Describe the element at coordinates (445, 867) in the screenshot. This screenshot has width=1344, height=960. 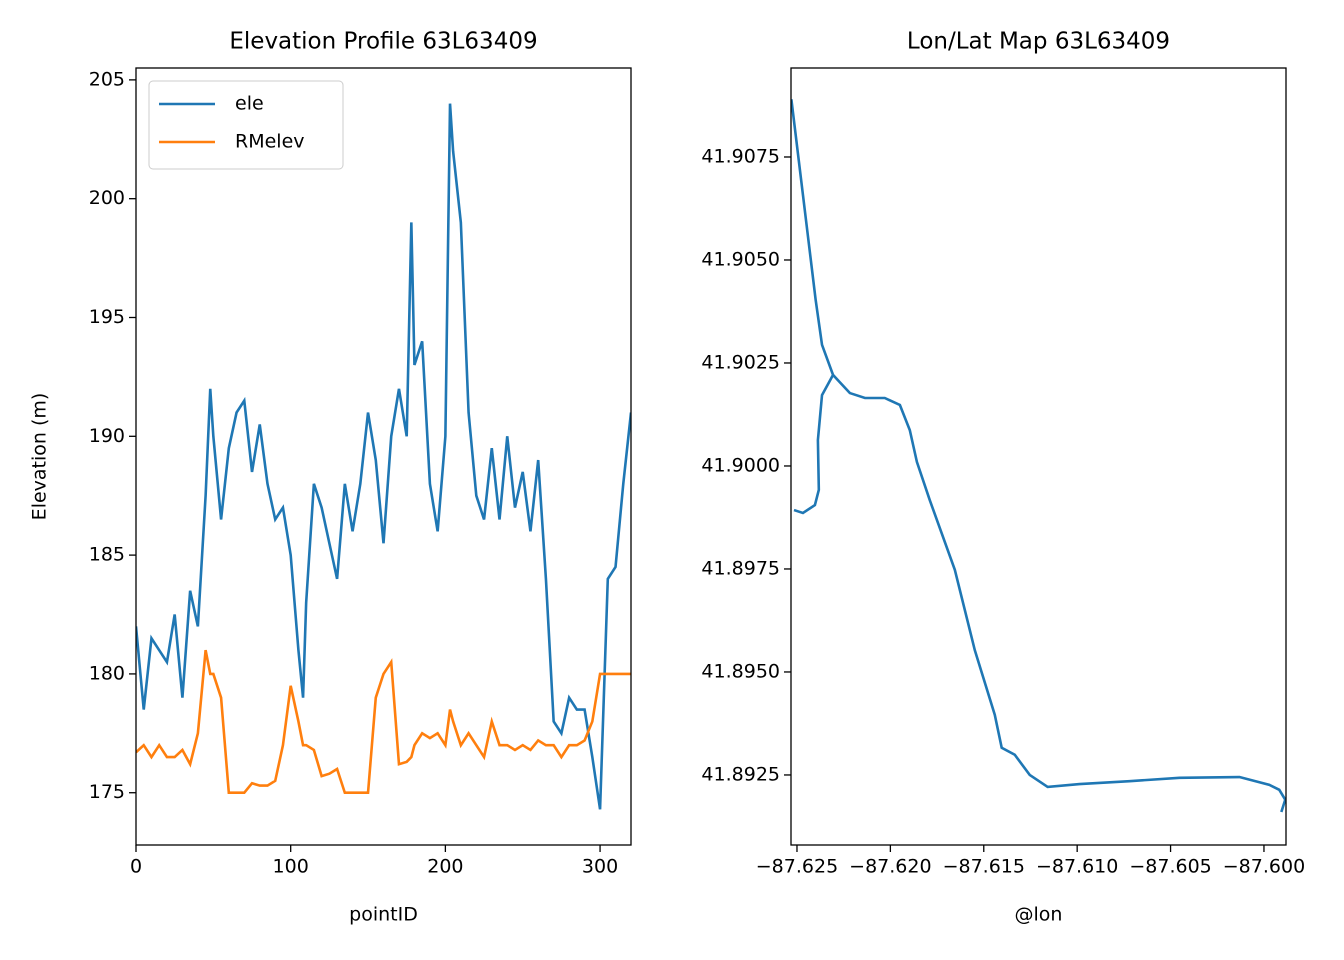
I see `x-tick-label: 200` at that location.